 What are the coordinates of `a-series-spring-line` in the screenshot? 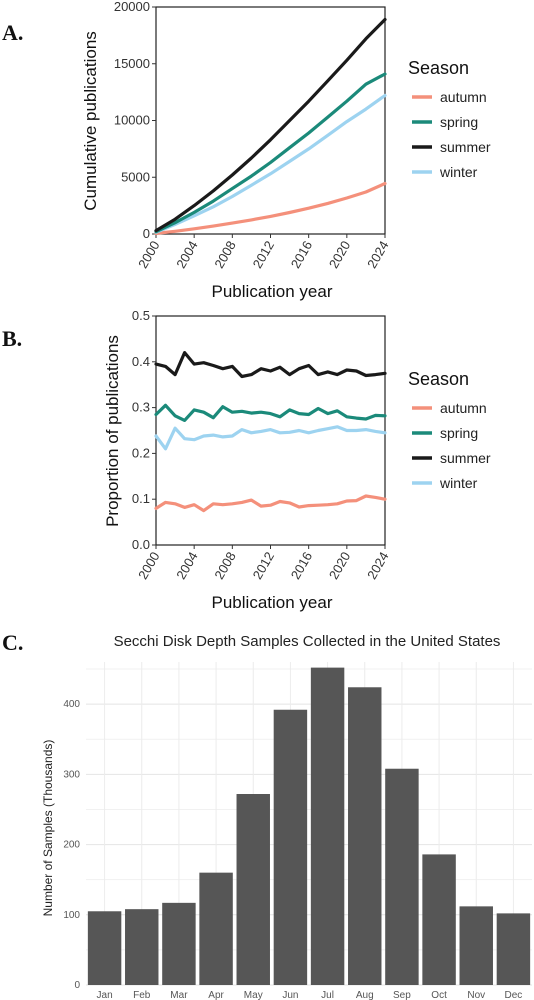 It's located at (270, 153).